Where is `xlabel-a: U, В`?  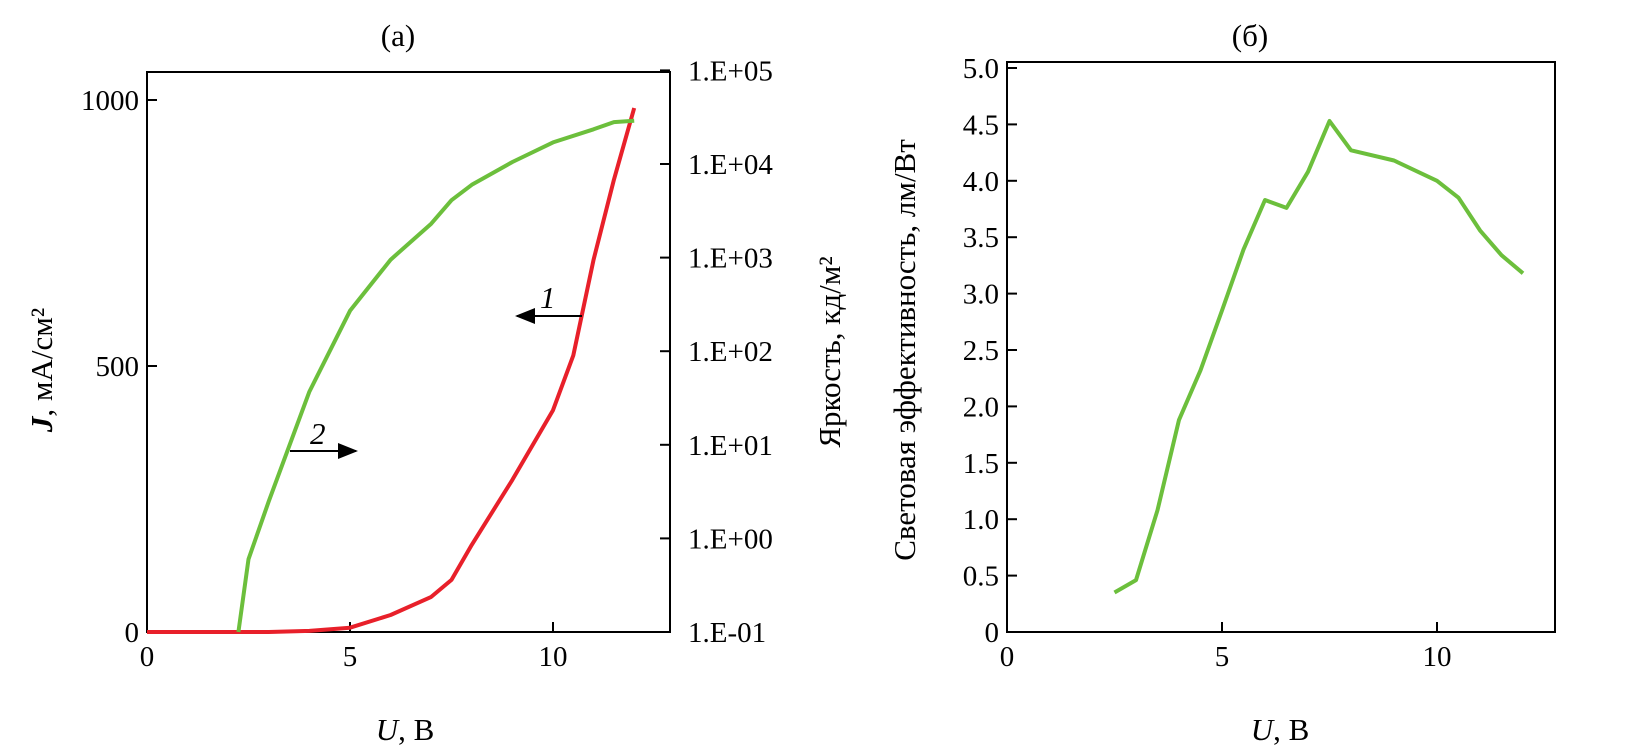 xlabel-a: U, В is located at coordinates (405, 729).